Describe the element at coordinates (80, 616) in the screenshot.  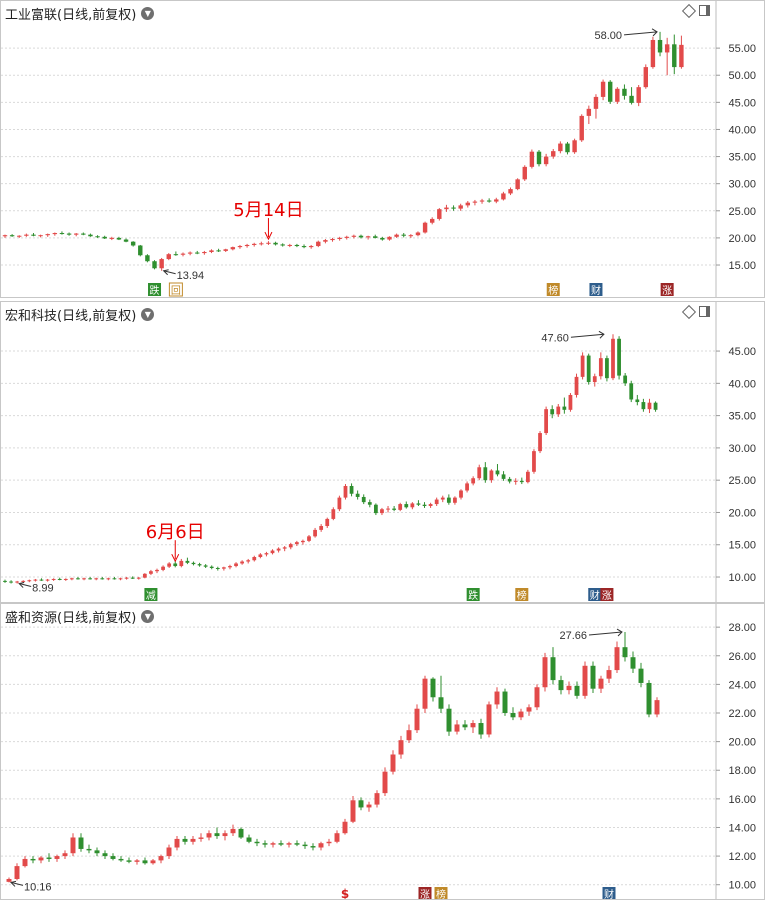
I see `pane-title: 盛和资源(日线,前复权) ▼` at that location.